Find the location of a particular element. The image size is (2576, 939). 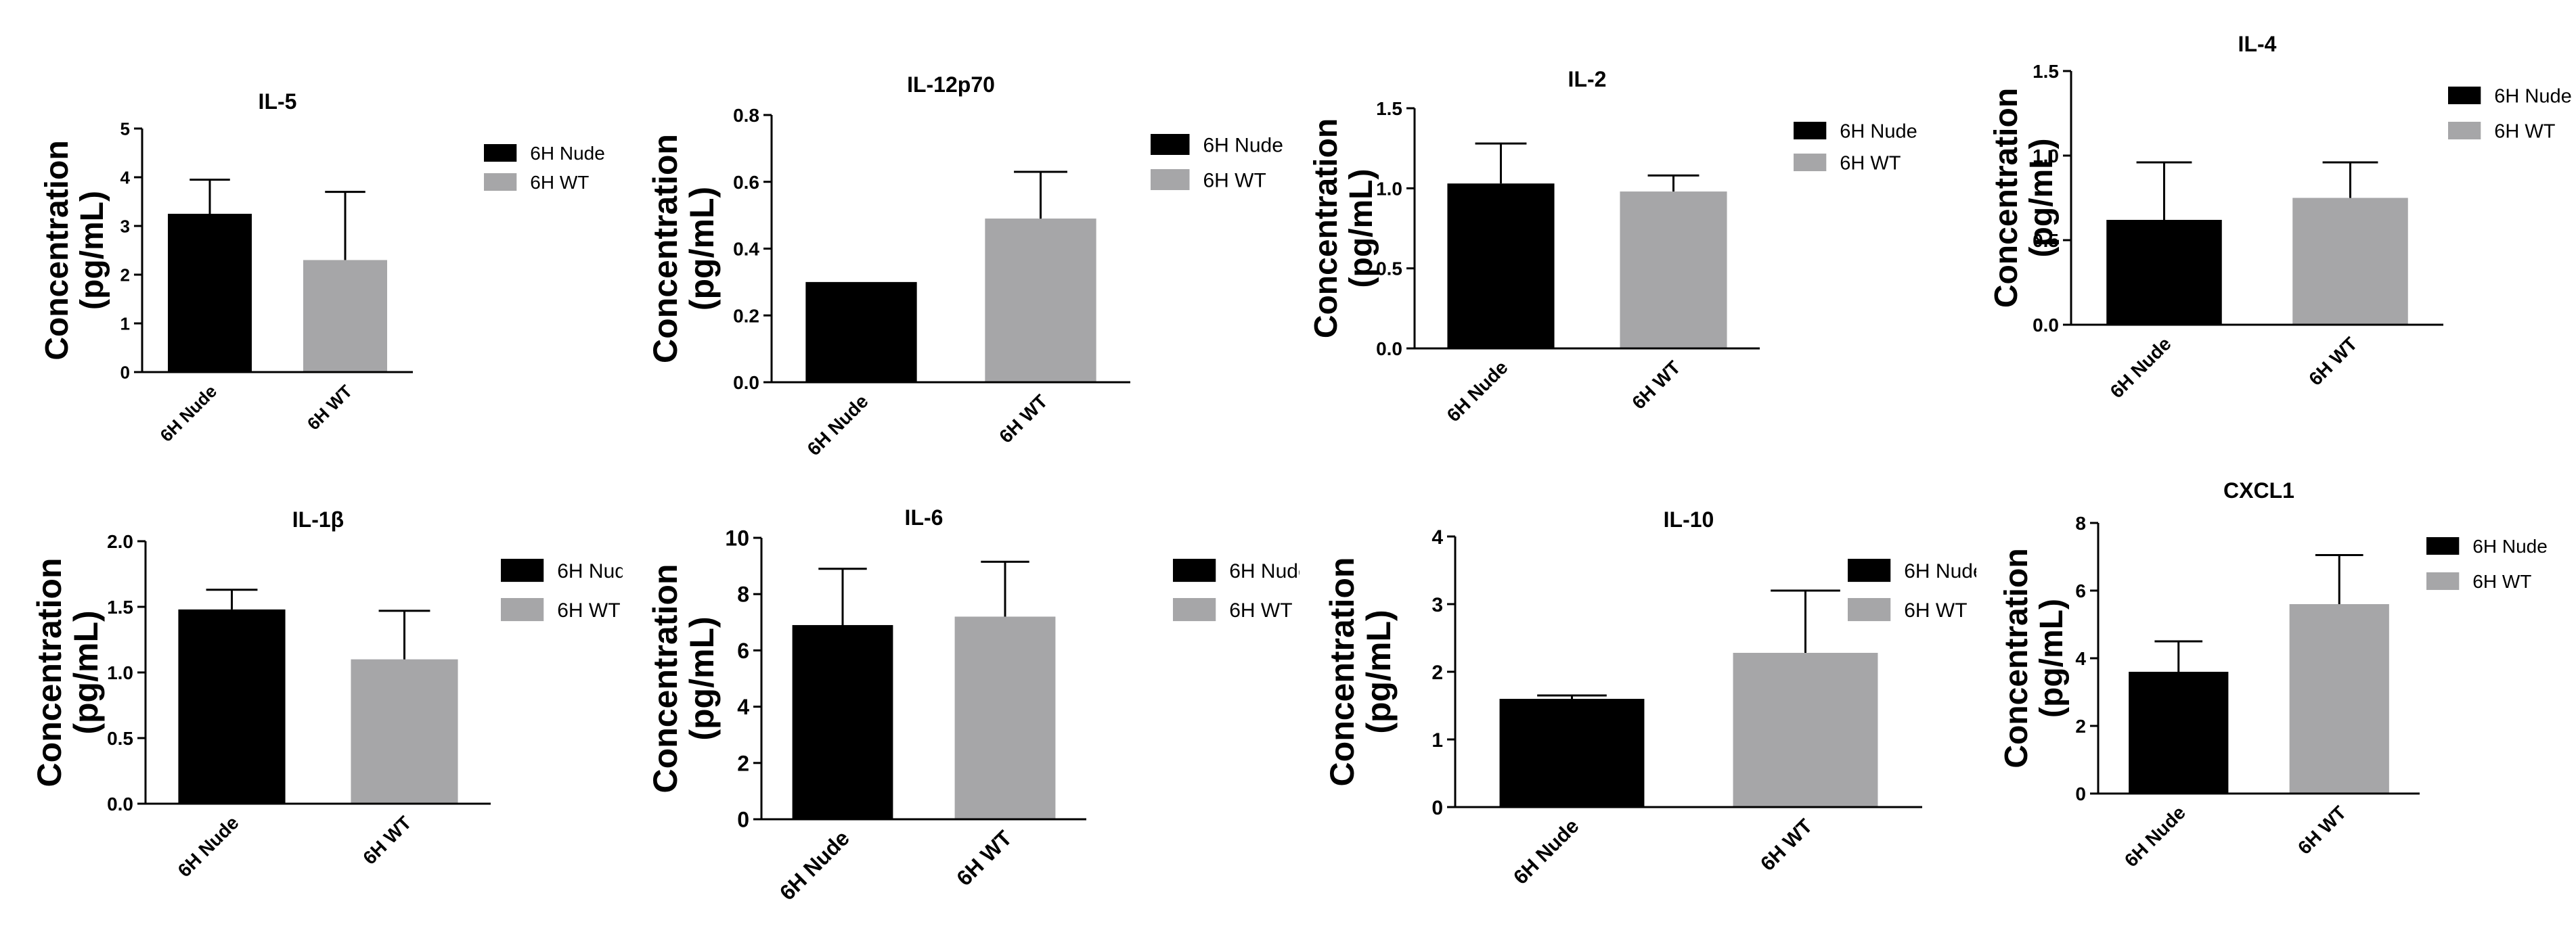

y-tick-label: 10 is located at coordinates (737, 538).